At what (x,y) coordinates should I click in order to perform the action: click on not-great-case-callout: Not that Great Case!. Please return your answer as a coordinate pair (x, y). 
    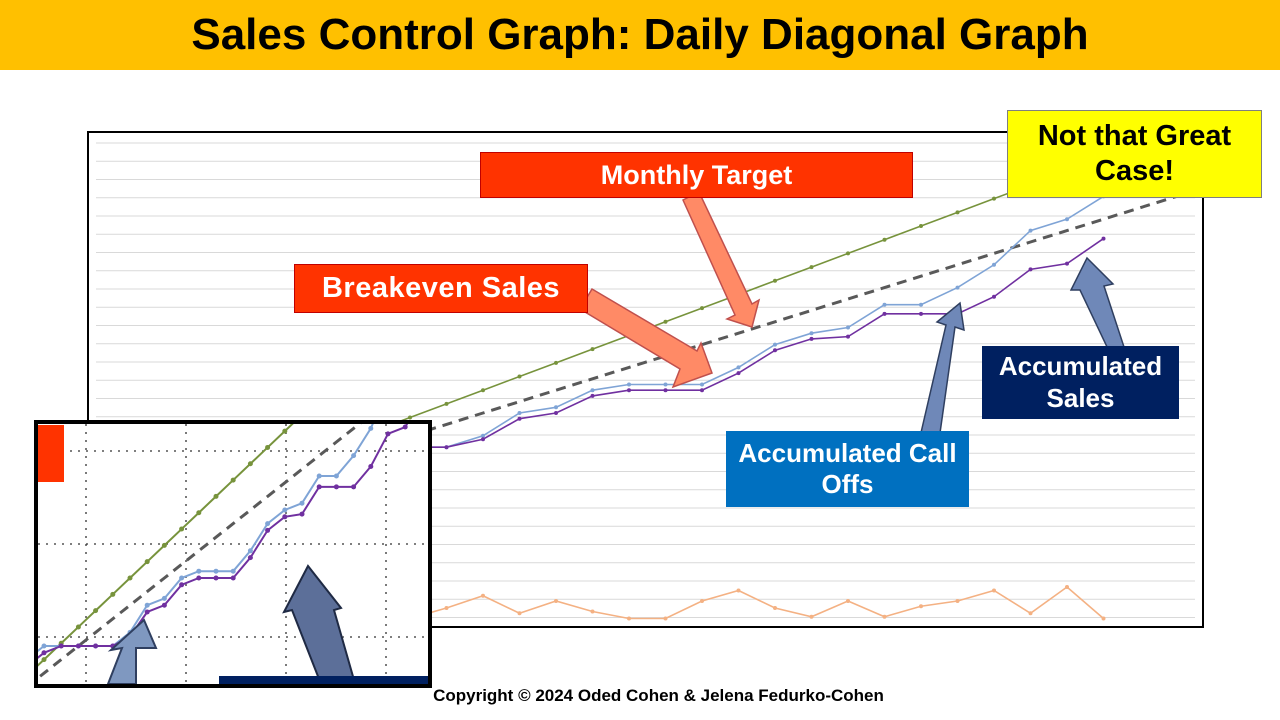
    Looking at the image, I should click on (1134, 154).